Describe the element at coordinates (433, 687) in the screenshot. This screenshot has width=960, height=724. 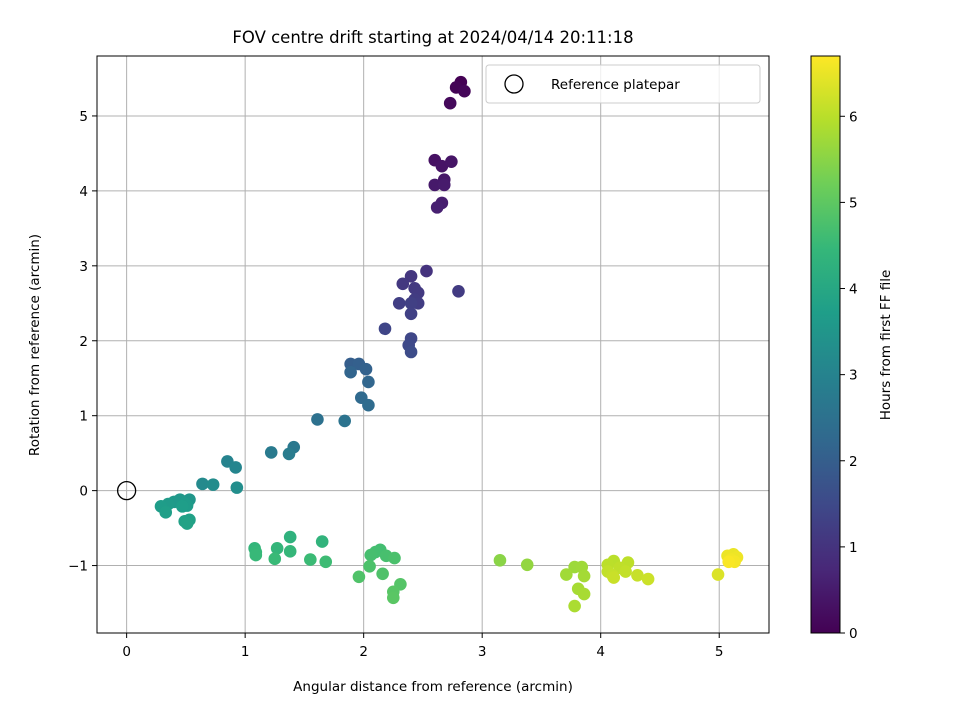
I see `x-axis-label: Angular distance from reference (arcmin)` at that location.